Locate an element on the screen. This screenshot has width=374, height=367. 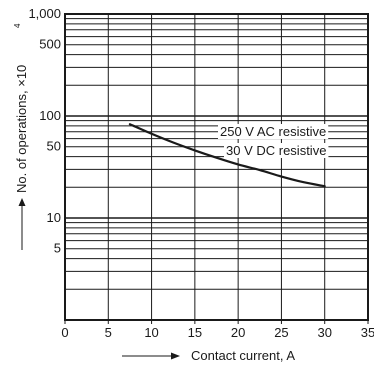
series-label-1: 250 V AC resistive is located at coordinates (273, 131).